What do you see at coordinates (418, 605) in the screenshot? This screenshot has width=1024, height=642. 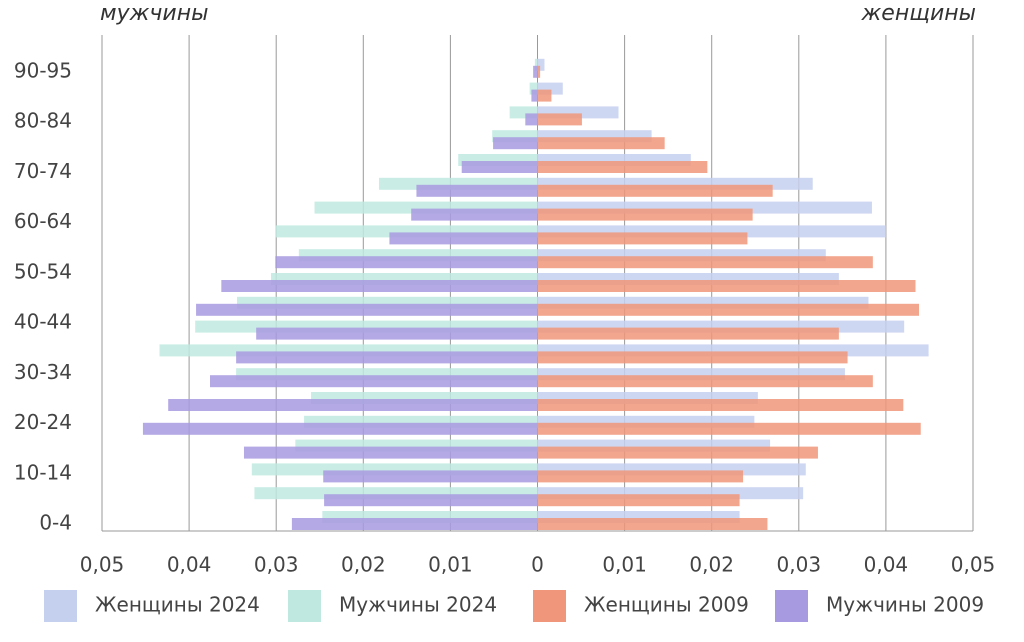 I see `legend-label: Мужчины 2024` at bounding box center [418, 605].